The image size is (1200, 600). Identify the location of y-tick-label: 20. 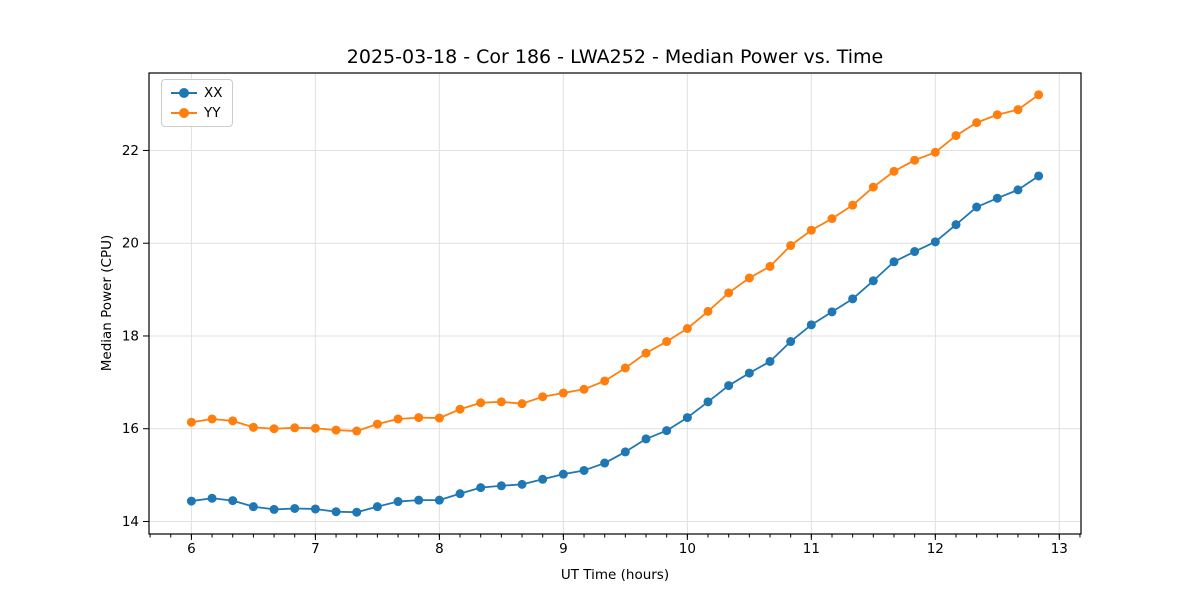
(130, 244).